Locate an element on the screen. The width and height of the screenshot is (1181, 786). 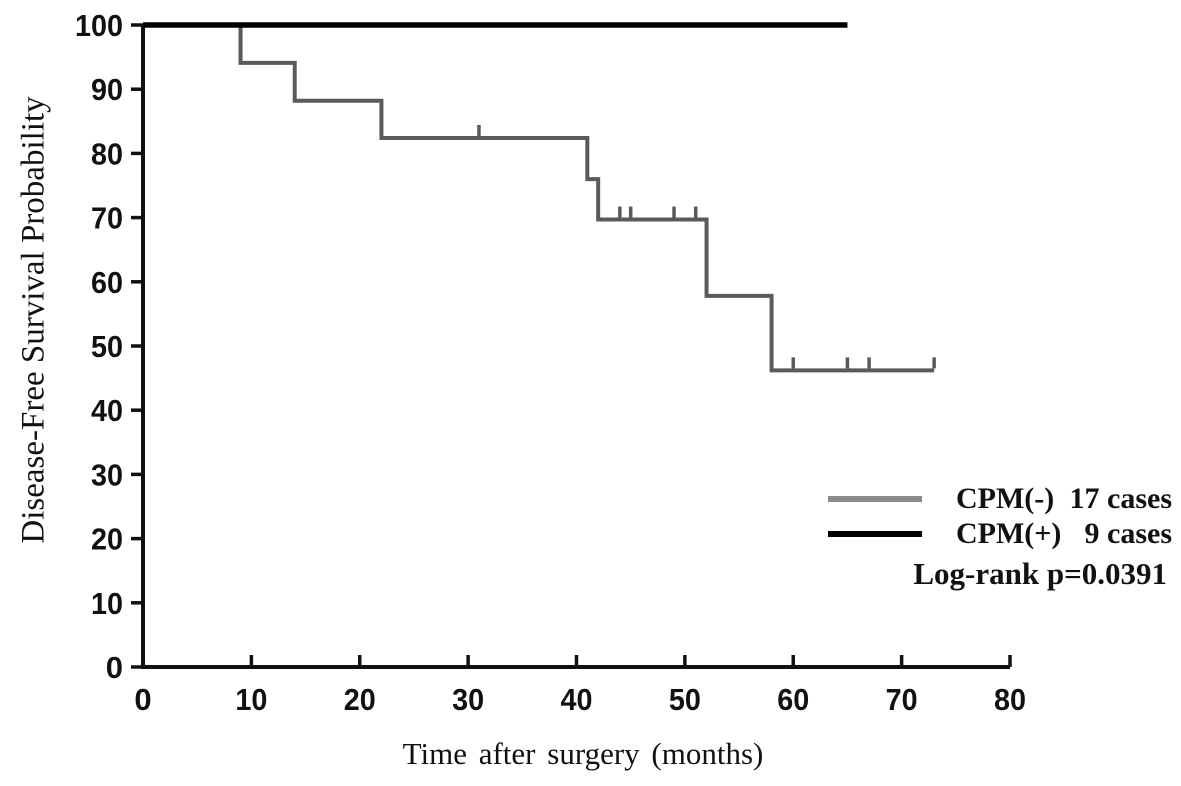
log-rank-p-value: Log-rank p=0.0391 is located at coordinates (1040, 573).